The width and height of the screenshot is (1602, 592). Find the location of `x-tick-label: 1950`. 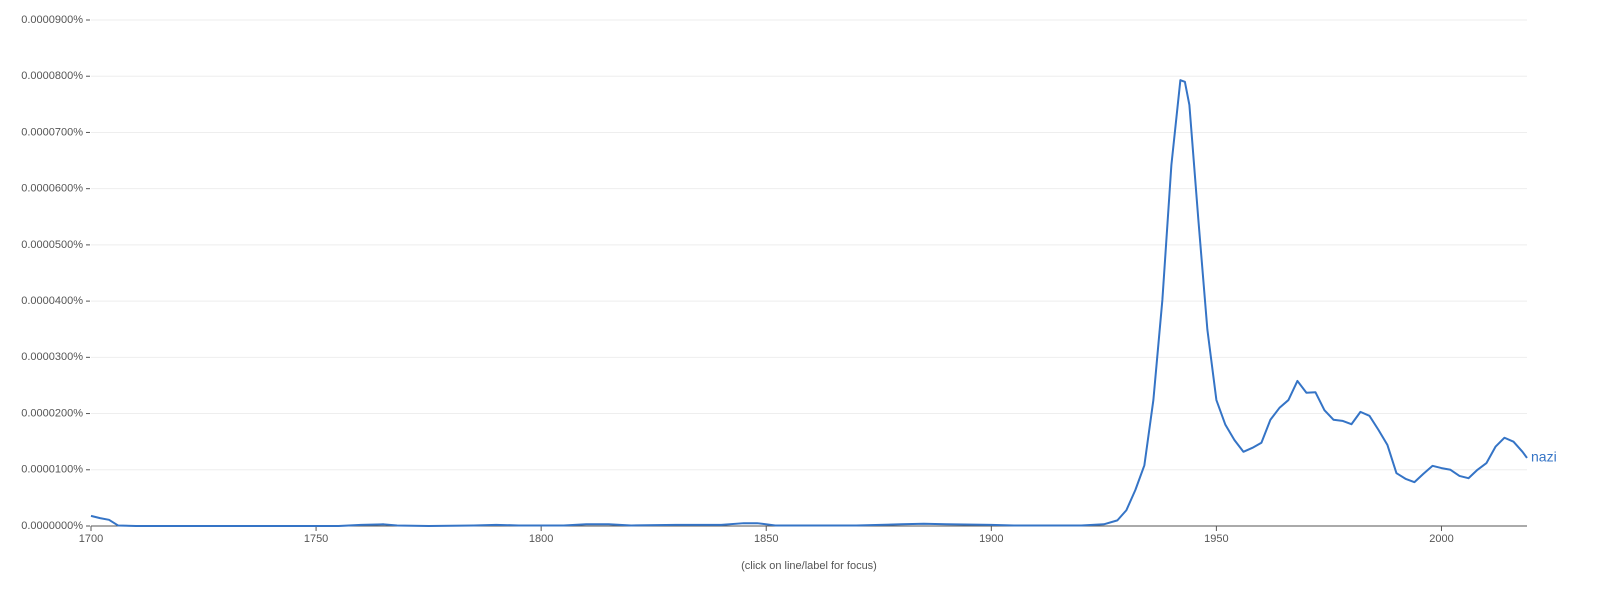

x-tick-label: 1950 is located at coordinates (1216, 539).